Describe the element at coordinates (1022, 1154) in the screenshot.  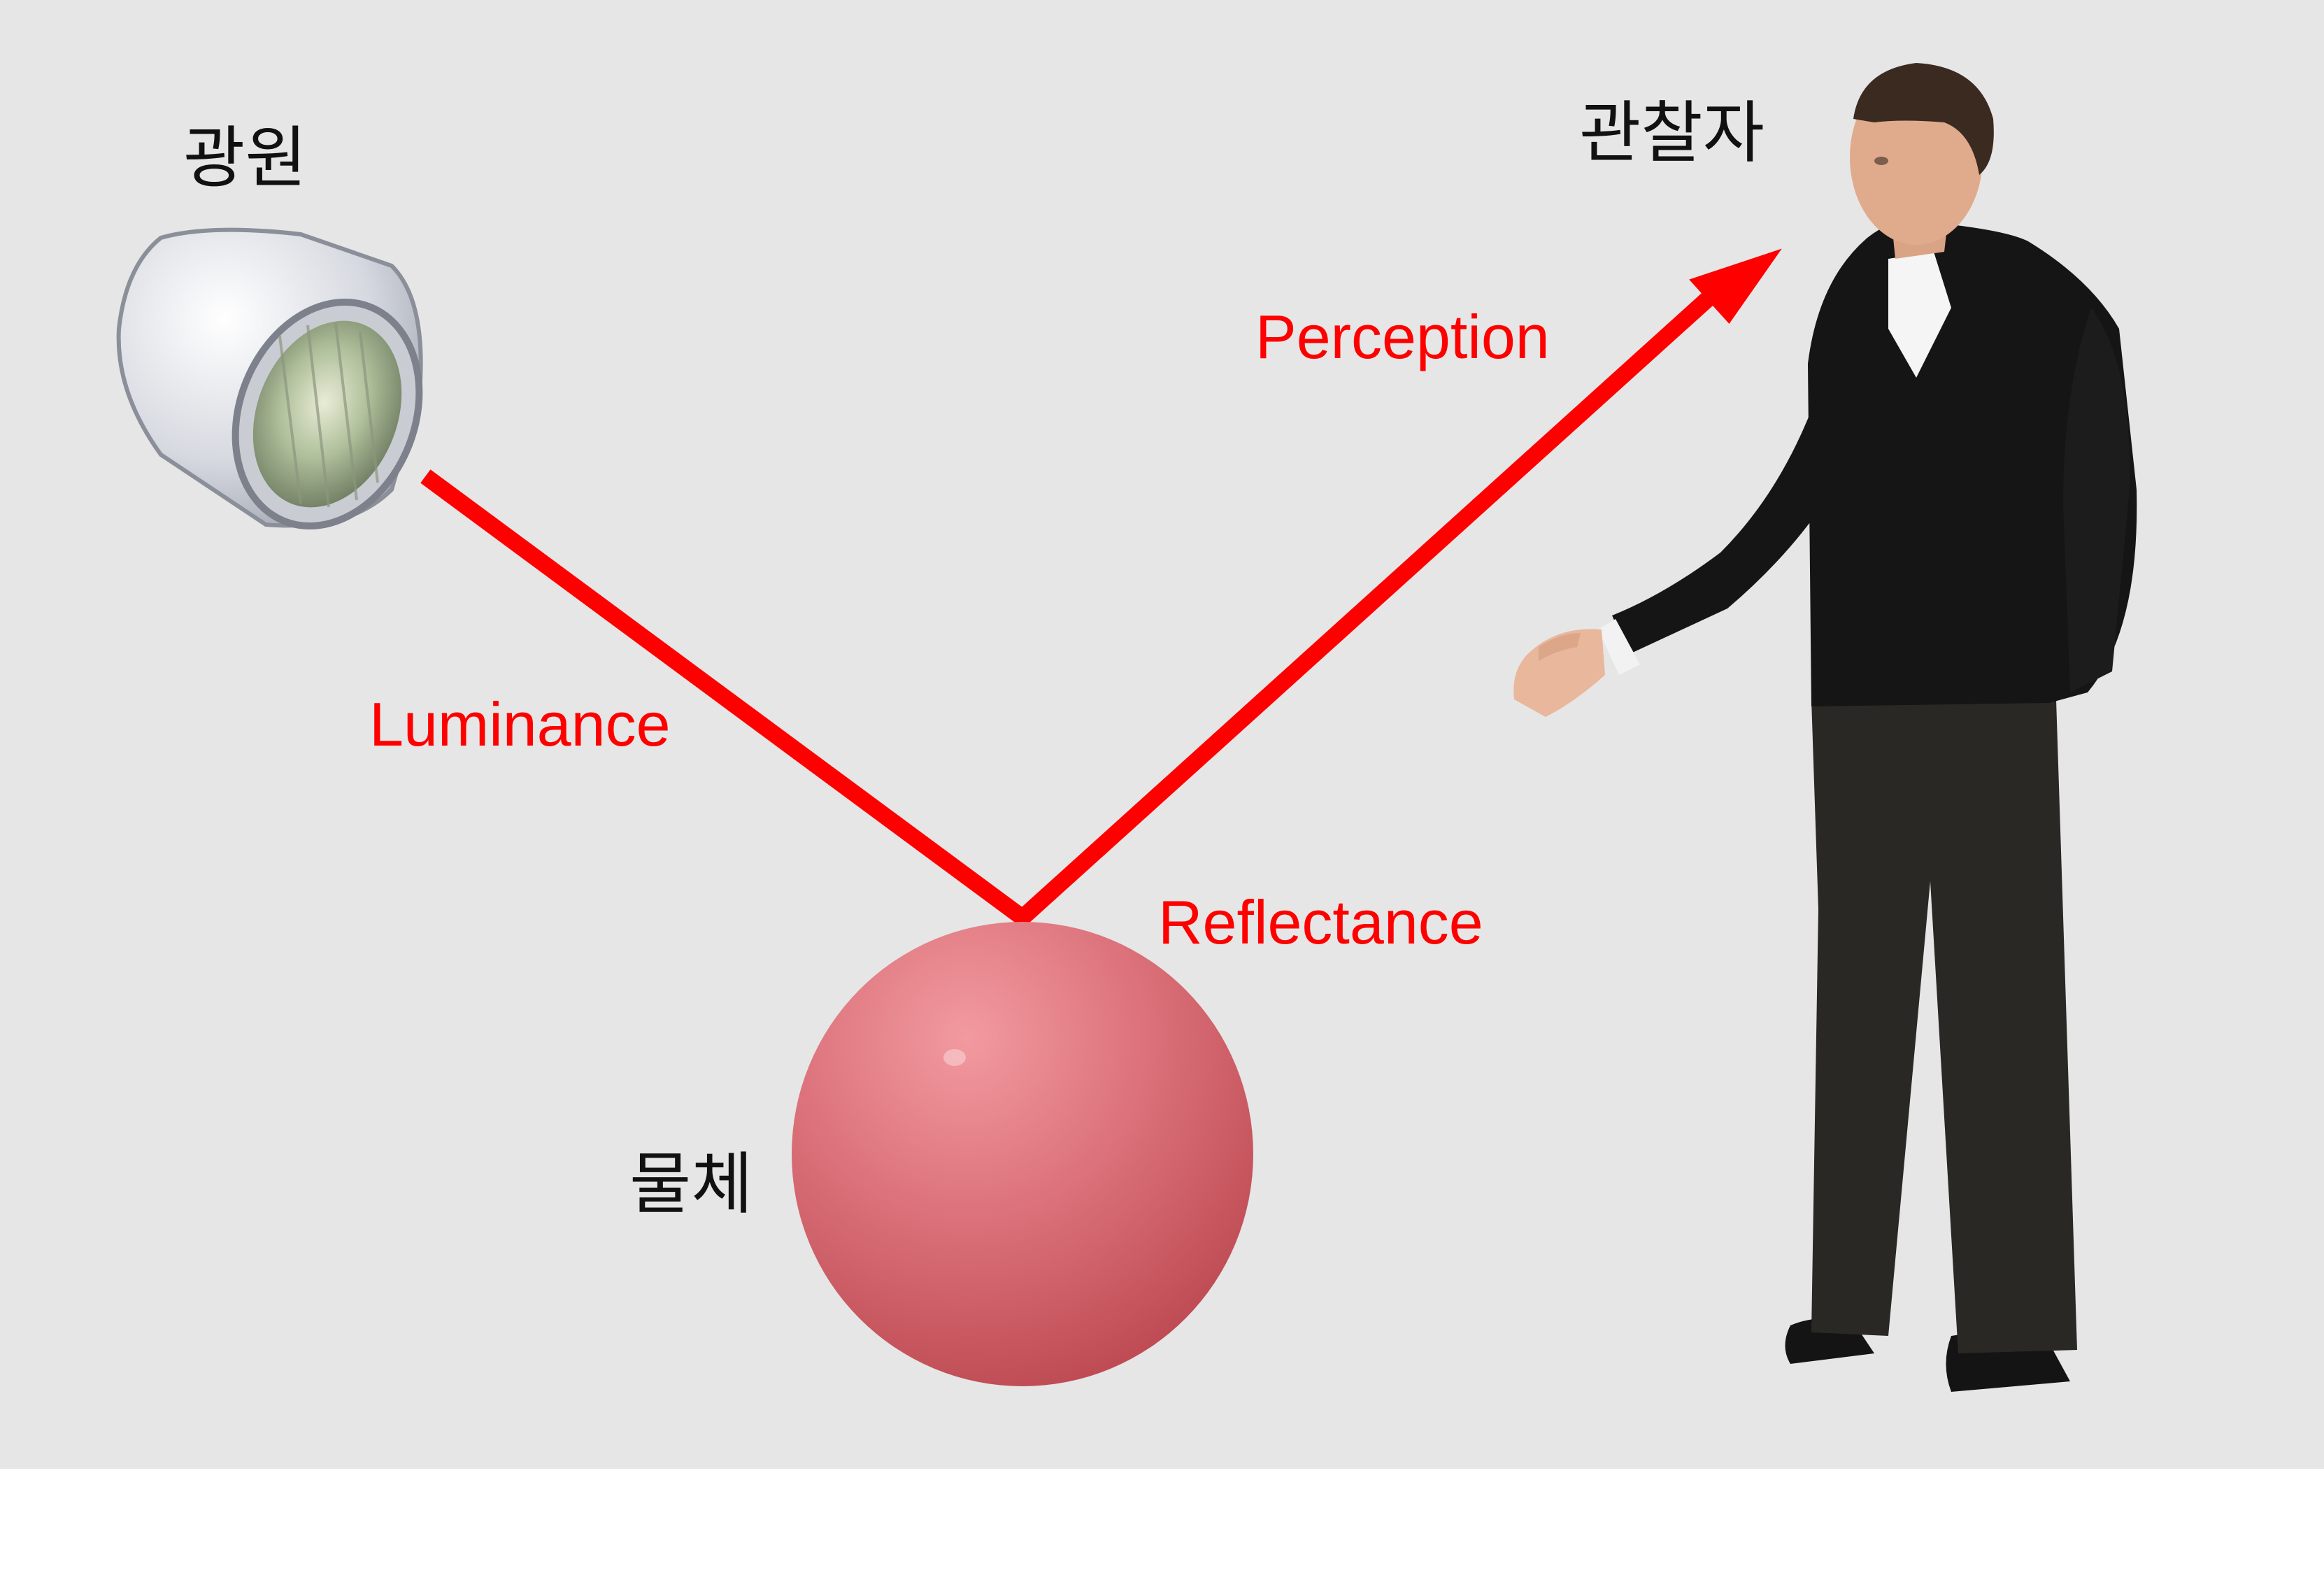
I see `sphere-icon` at that location.